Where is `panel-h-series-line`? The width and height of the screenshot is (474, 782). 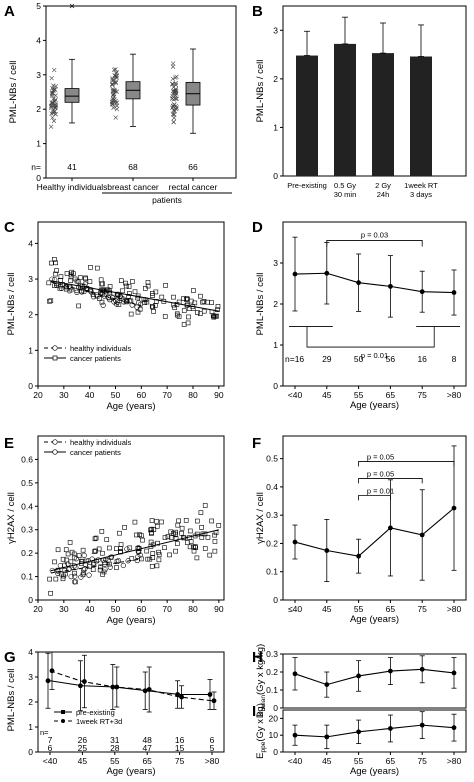 panel-h-series-line is located at coordinates (374, 677).